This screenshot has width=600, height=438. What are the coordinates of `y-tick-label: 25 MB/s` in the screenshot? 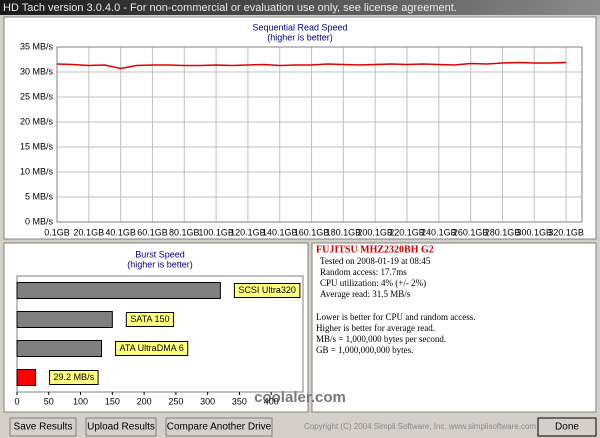 It's located at (37, 96).